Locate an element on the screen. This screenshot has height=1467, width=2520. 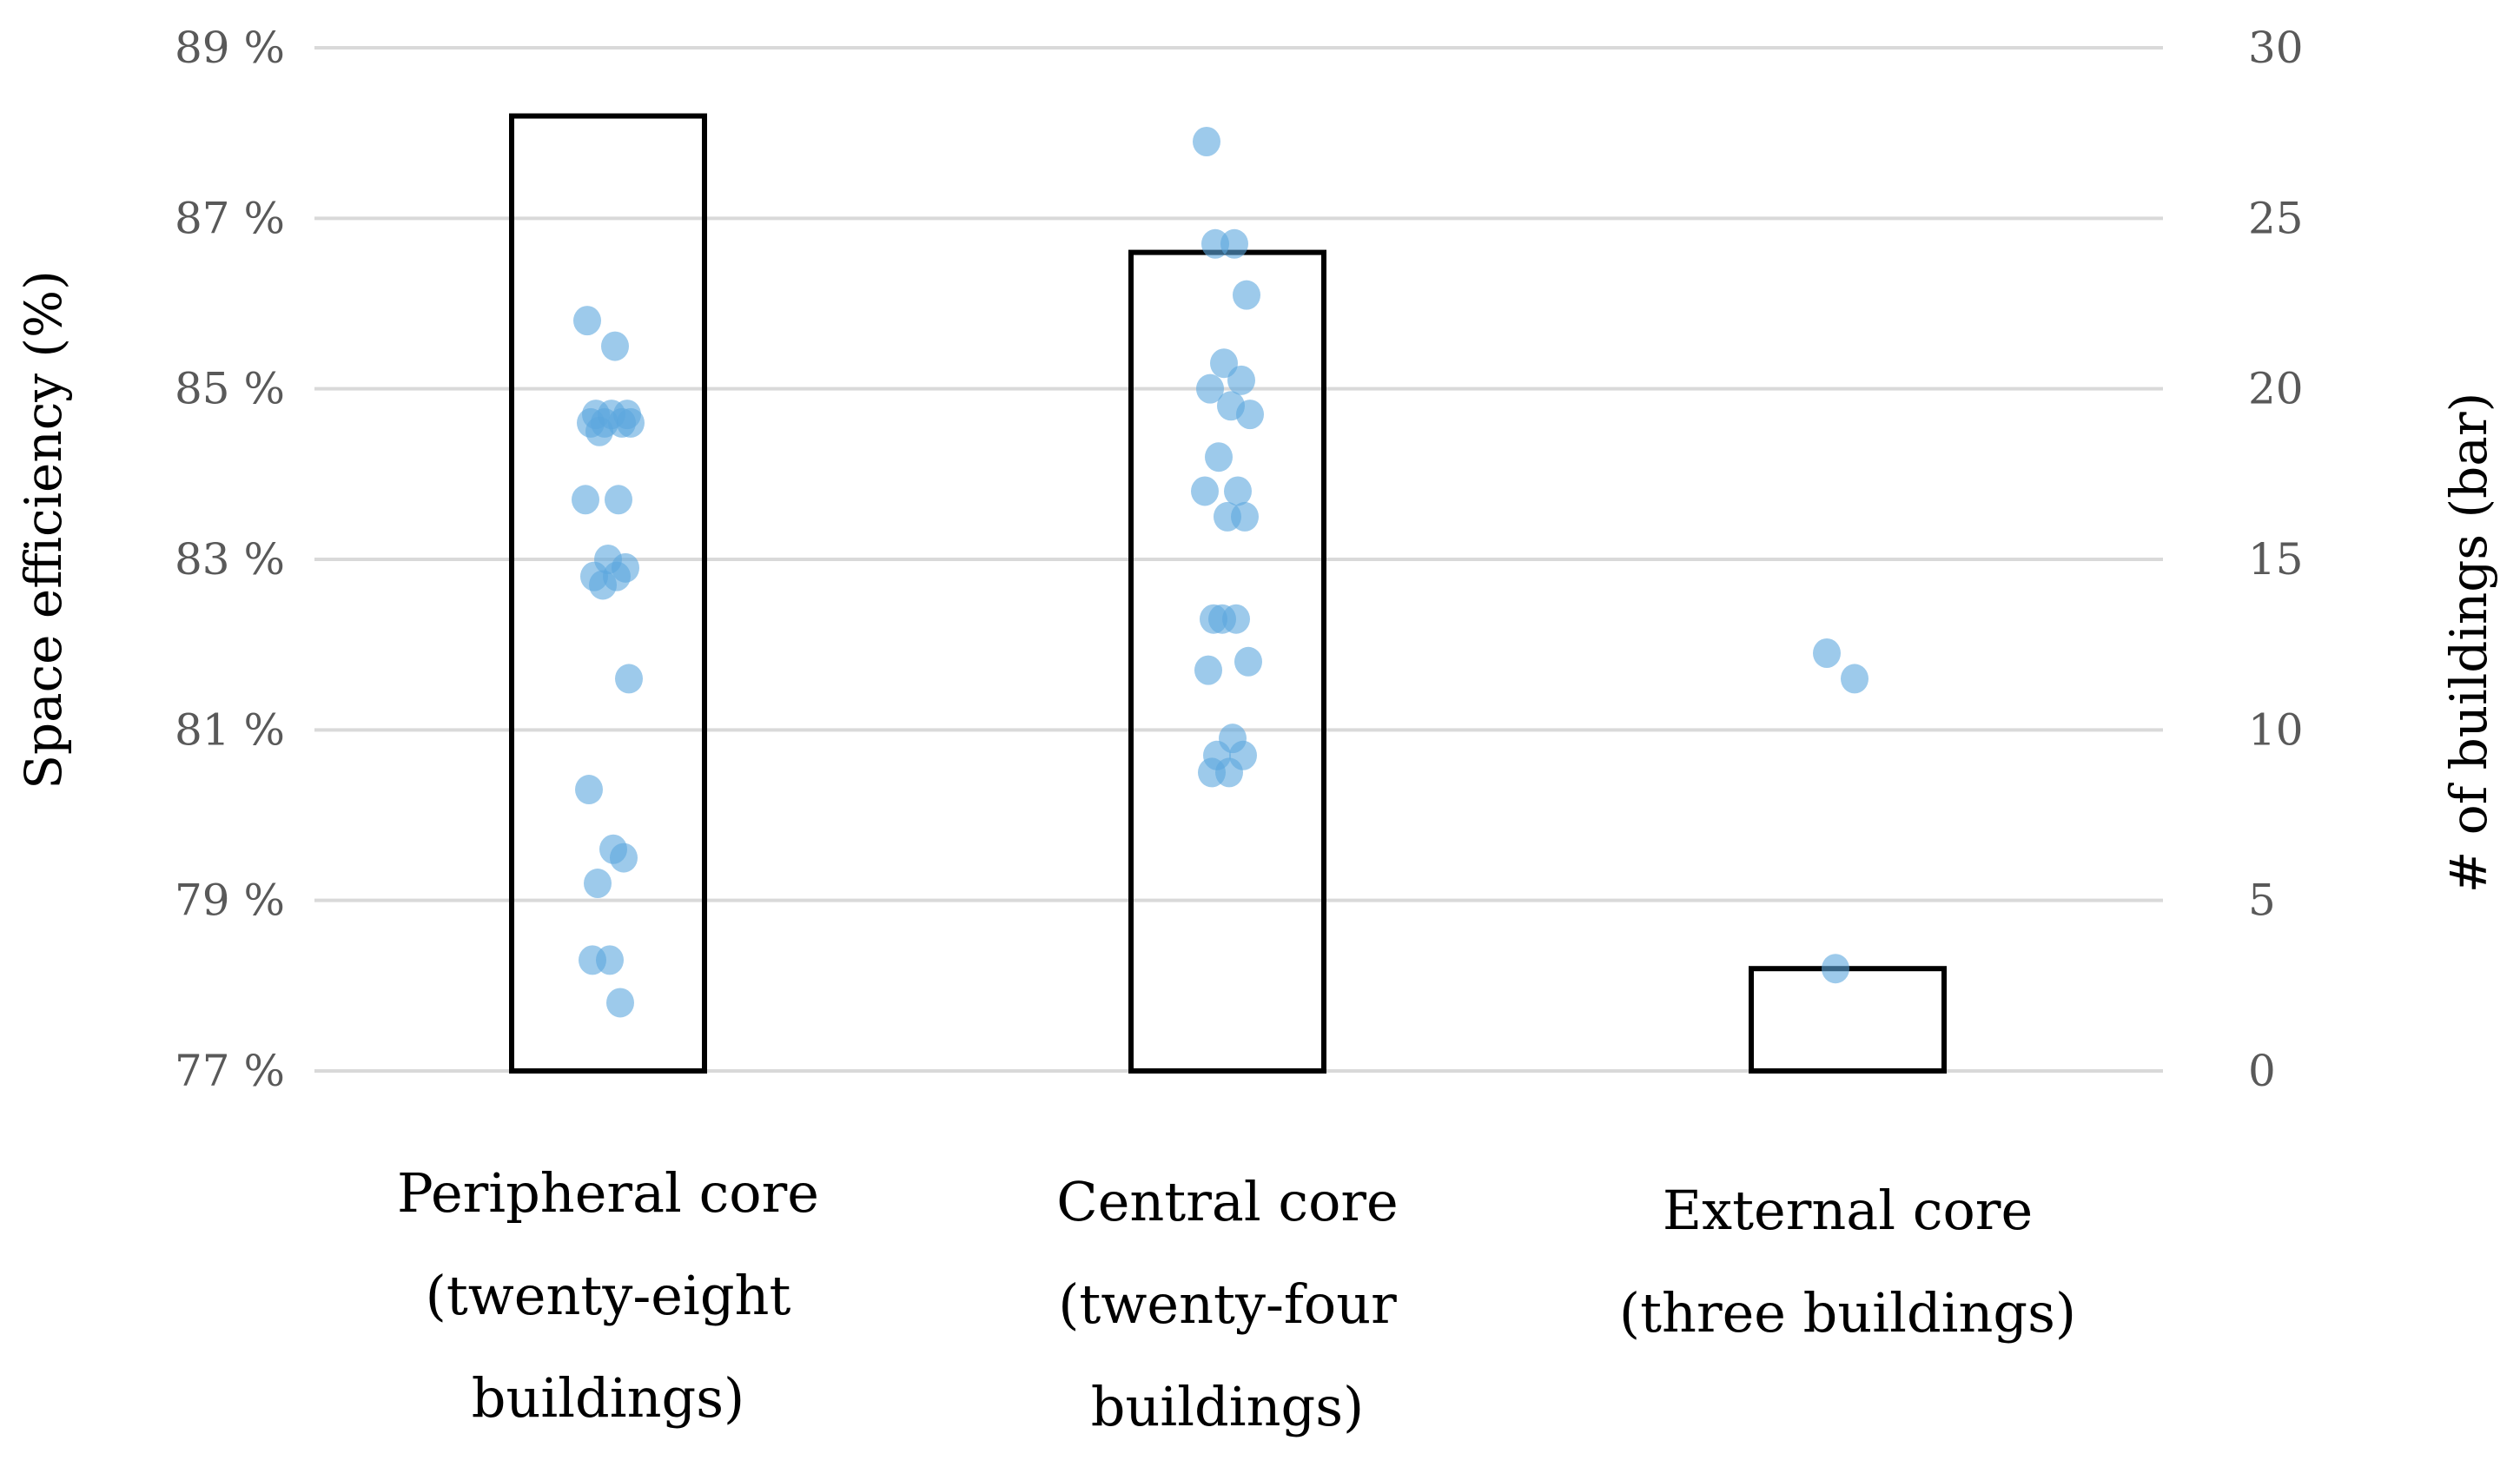
left-tick-label: 89 % is located at coordinates (230, 48).